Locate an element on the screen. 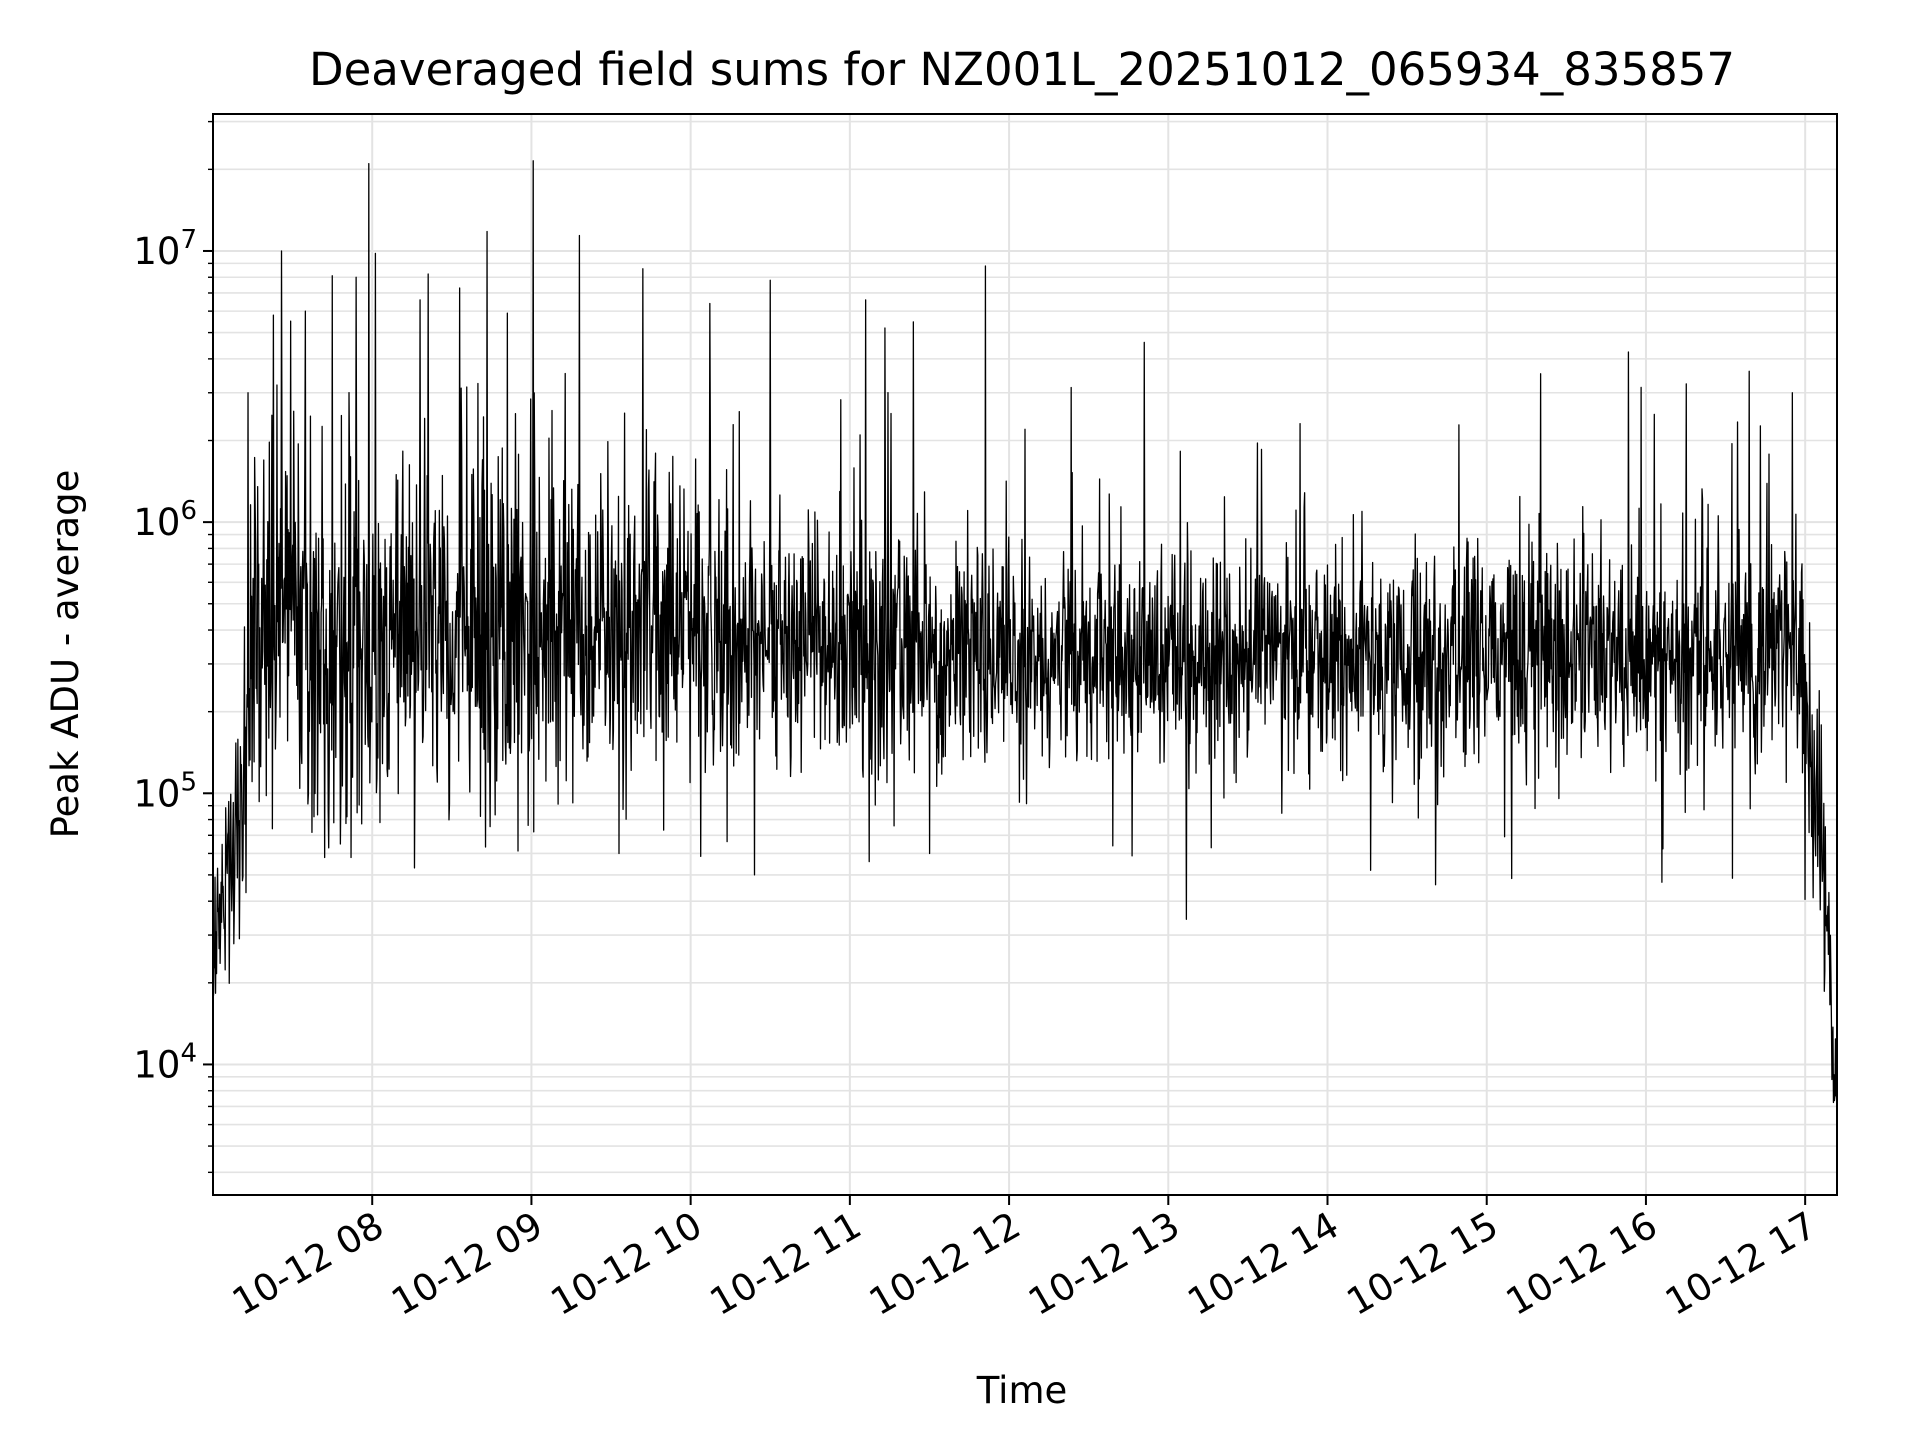 The width and height of the screenshot is (1920, 1440). y-tick-label: 105 is located at coordinates (165, 791).